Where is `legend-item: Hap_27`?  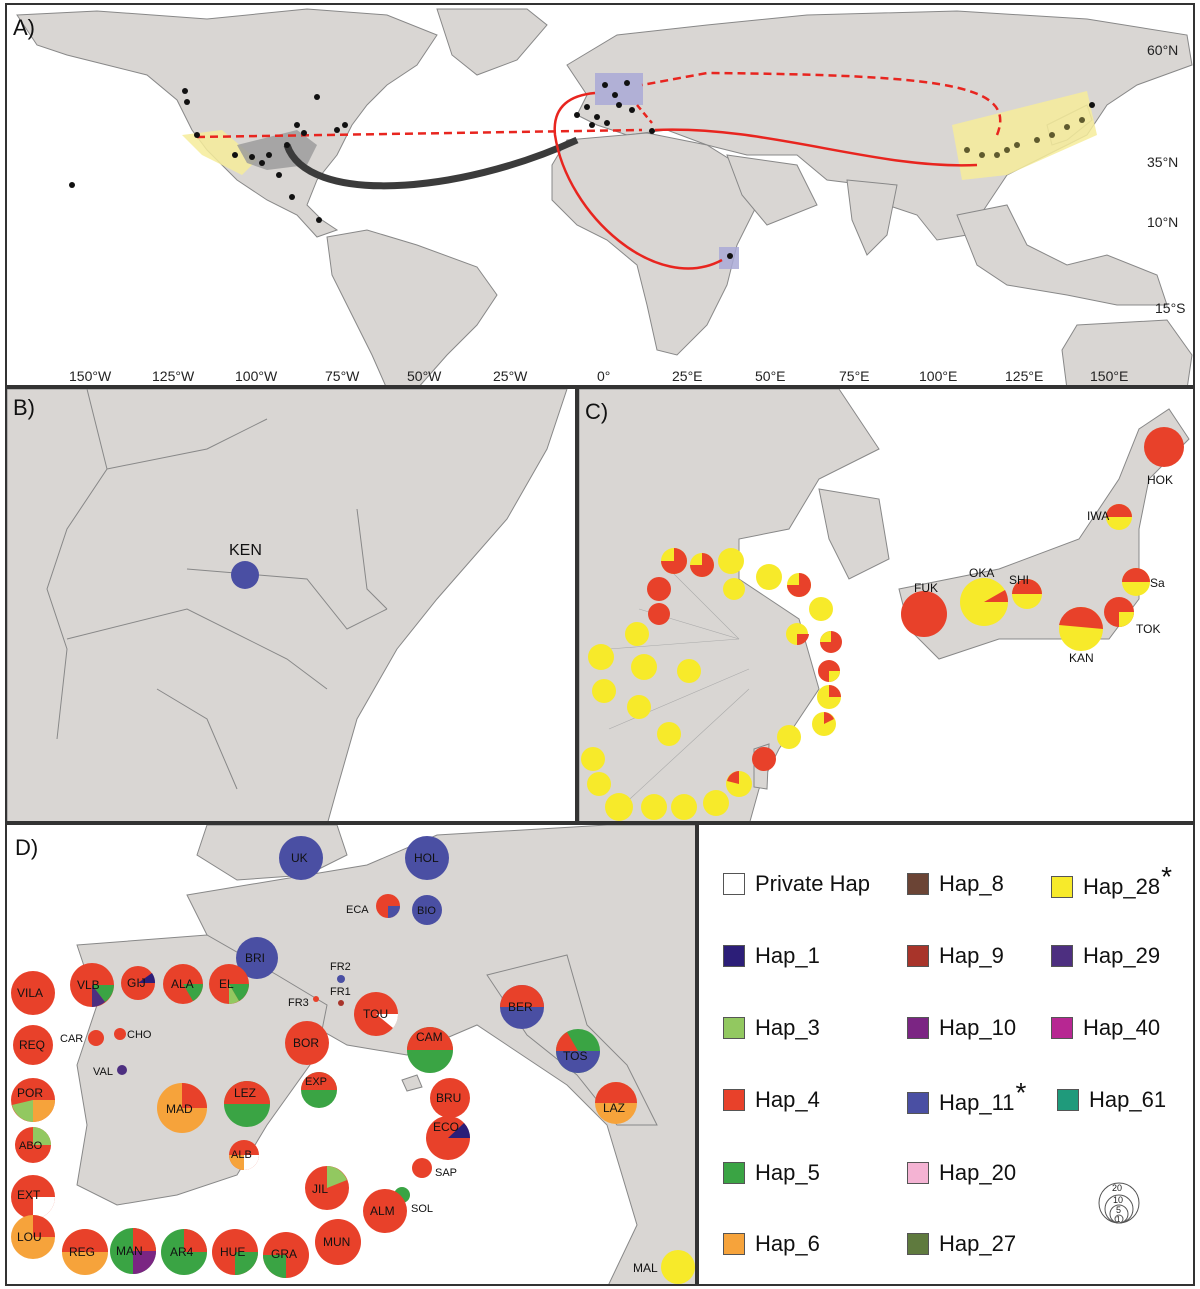
legend-item: Hap_27 is located at coordinates (961, 1244).